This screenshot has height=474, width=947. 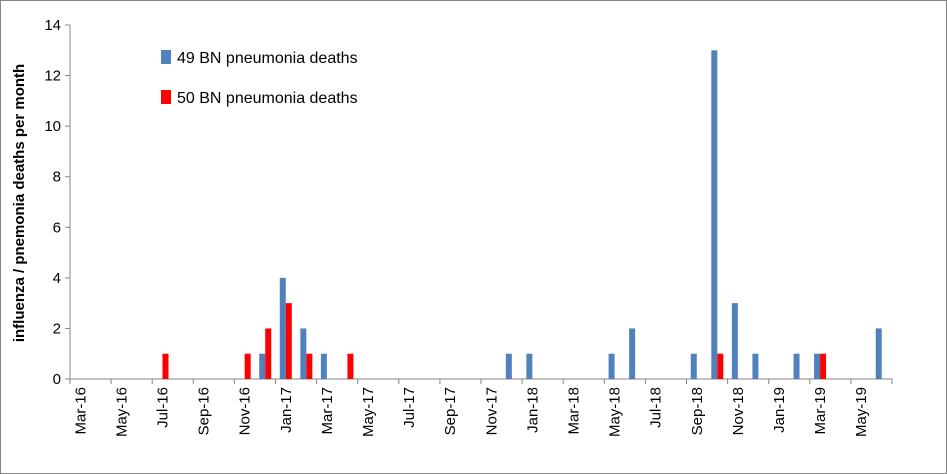 I want to click on x-tick-label: Mar-17, so click(x=327, y=411).